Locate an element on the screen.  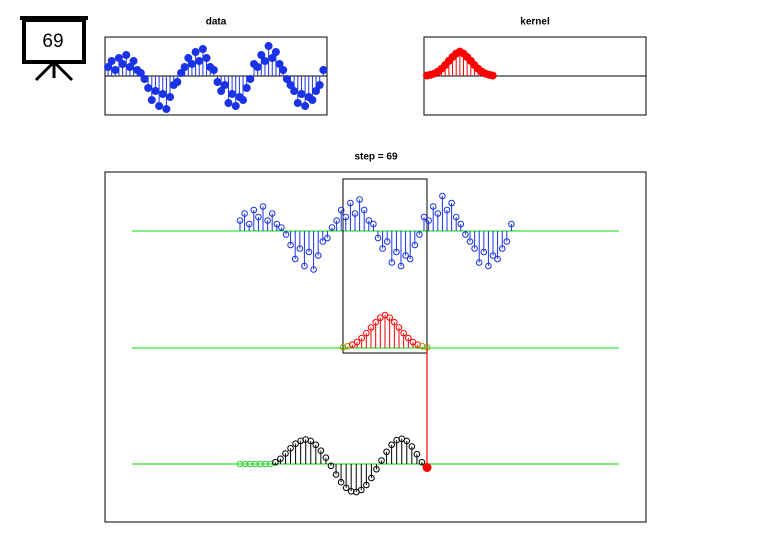
kernel-window is located at coordinates (385, 266).